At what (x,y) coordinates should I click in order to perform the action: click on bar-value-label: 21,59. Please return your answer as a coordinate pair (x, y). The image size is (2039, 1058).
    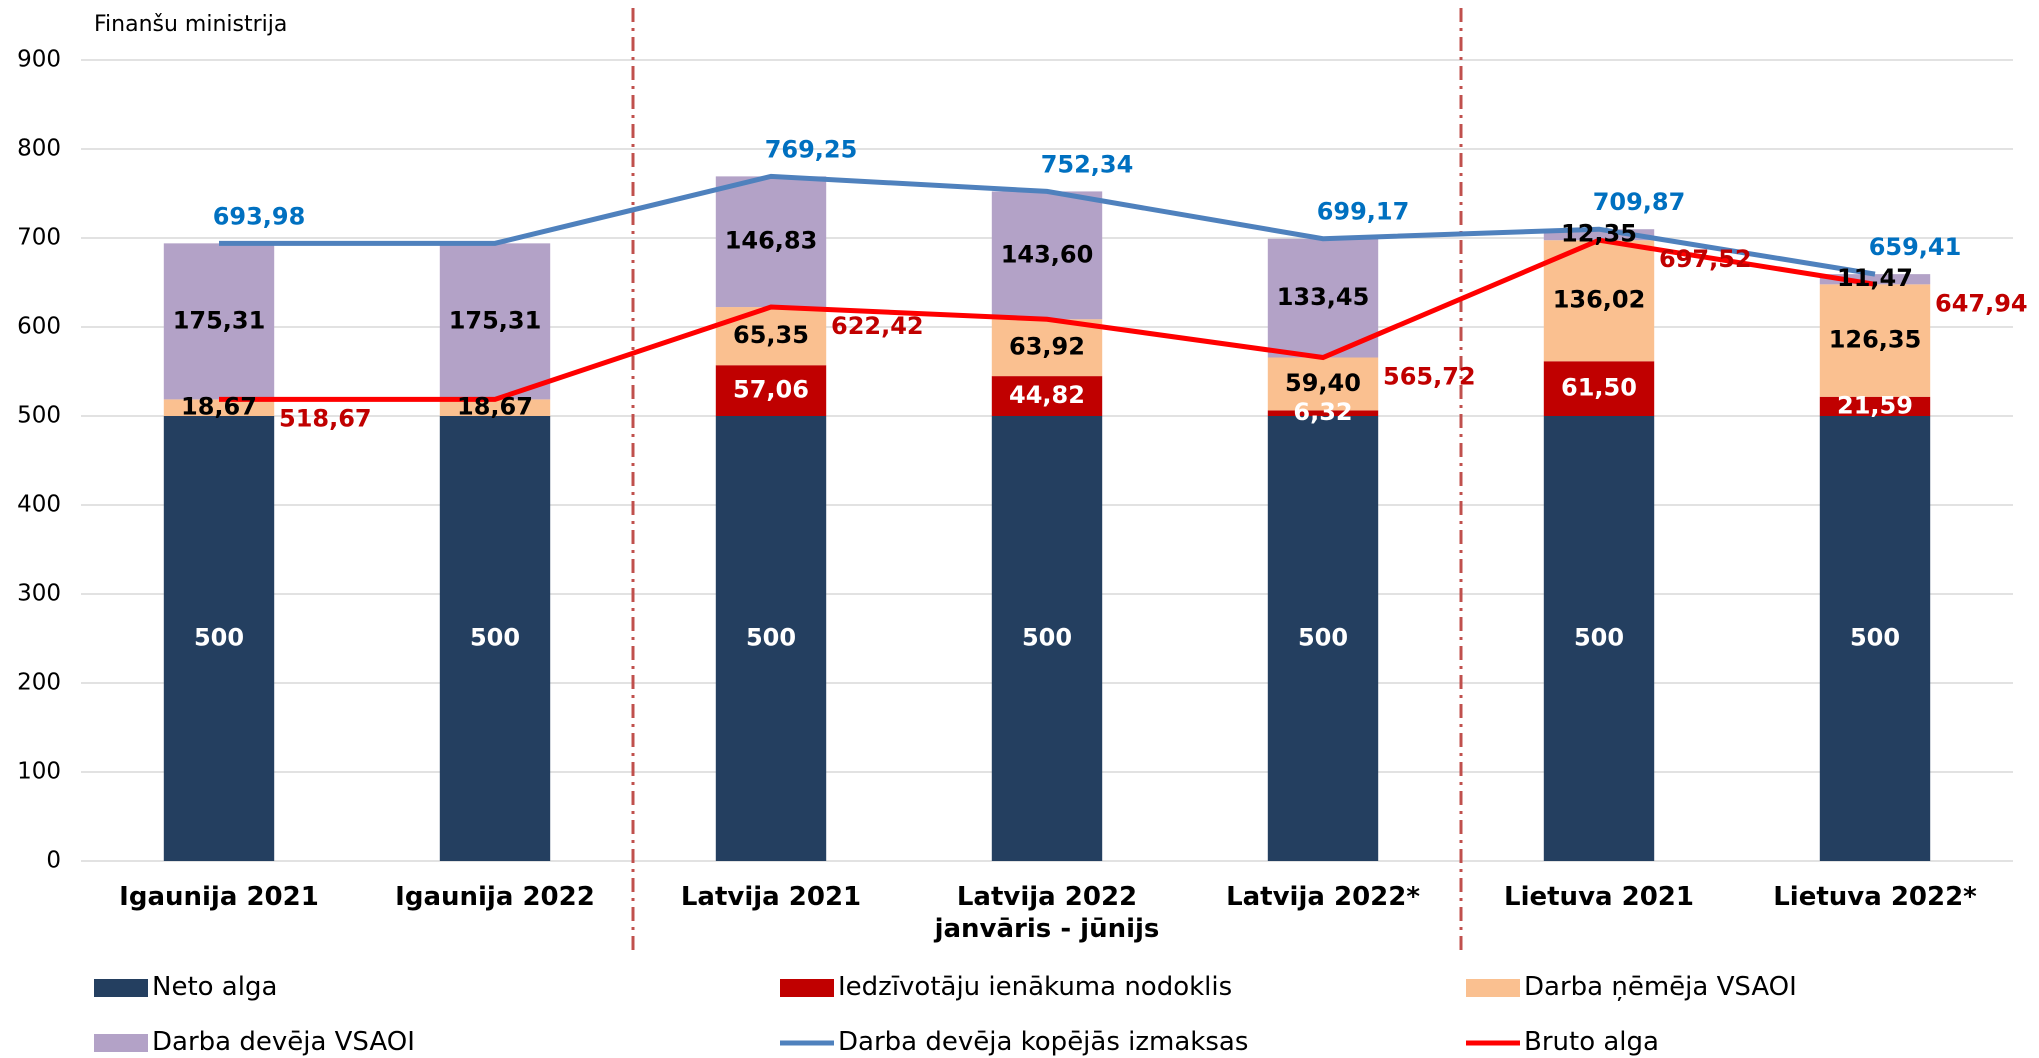
    Looking at the image, I should click on (1875, 405).